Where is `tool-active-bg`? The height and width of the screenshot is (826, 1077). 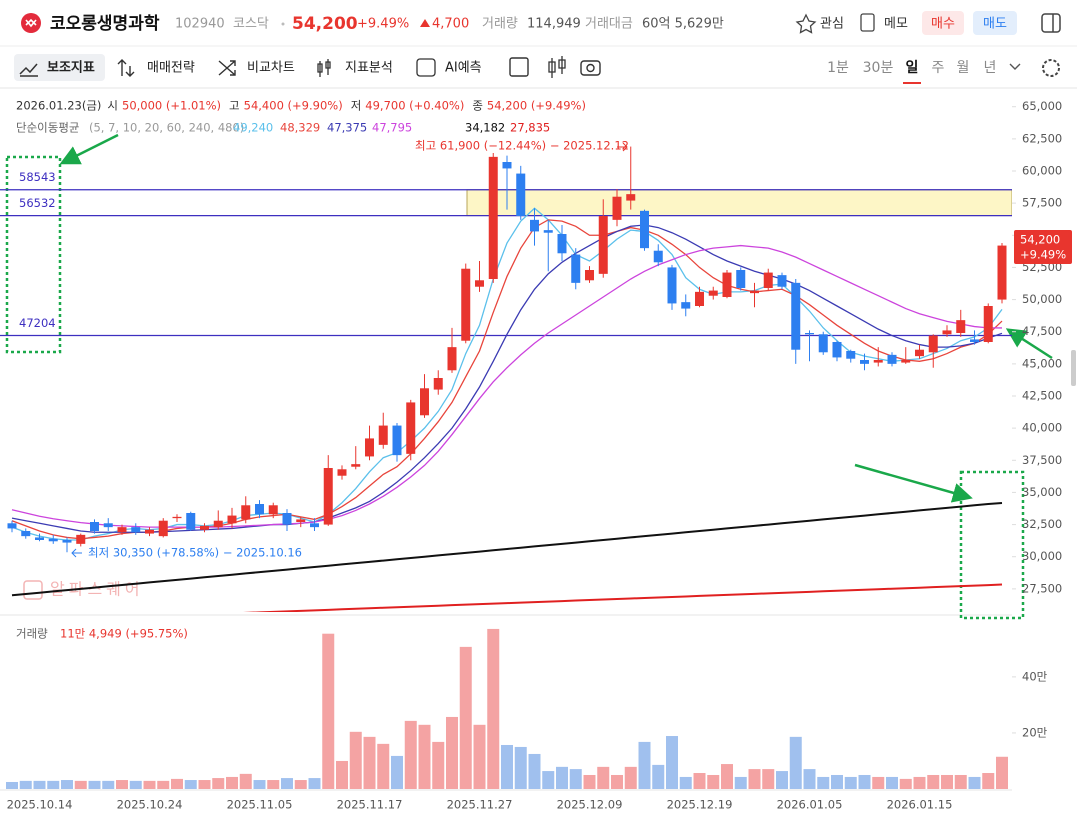 tool-active-bg is located at coordinates (59, 67).